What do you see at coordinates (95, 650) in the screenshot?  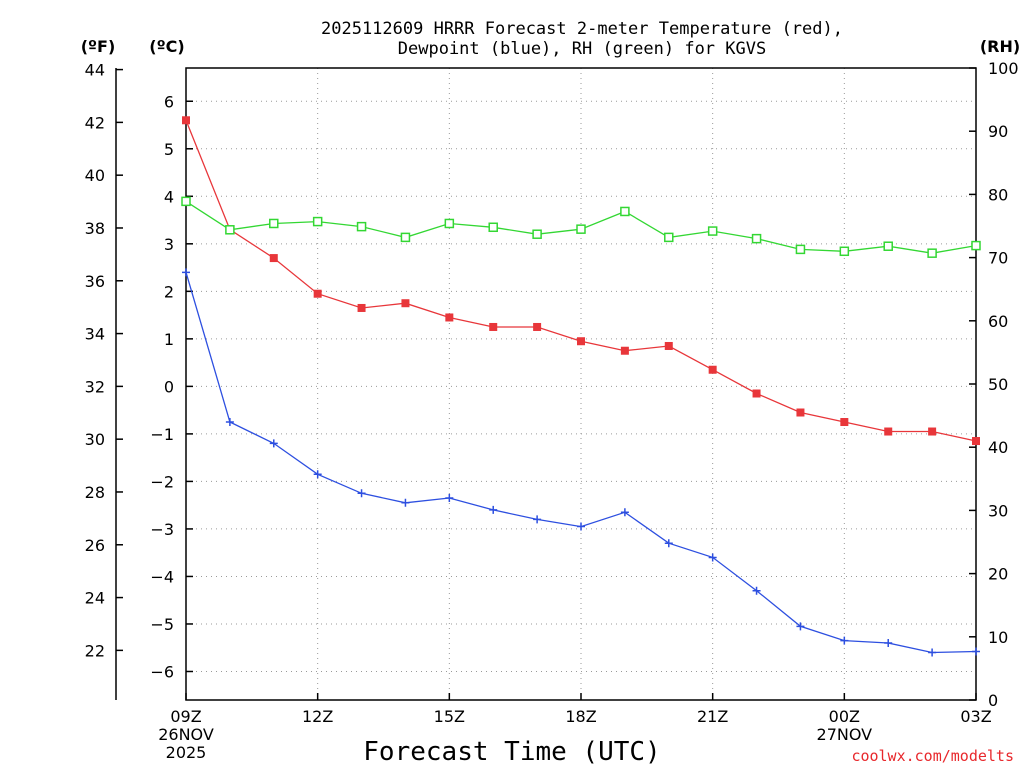 I see `fahrenheit-tick-label: 22` at bounding box center [95, 650].